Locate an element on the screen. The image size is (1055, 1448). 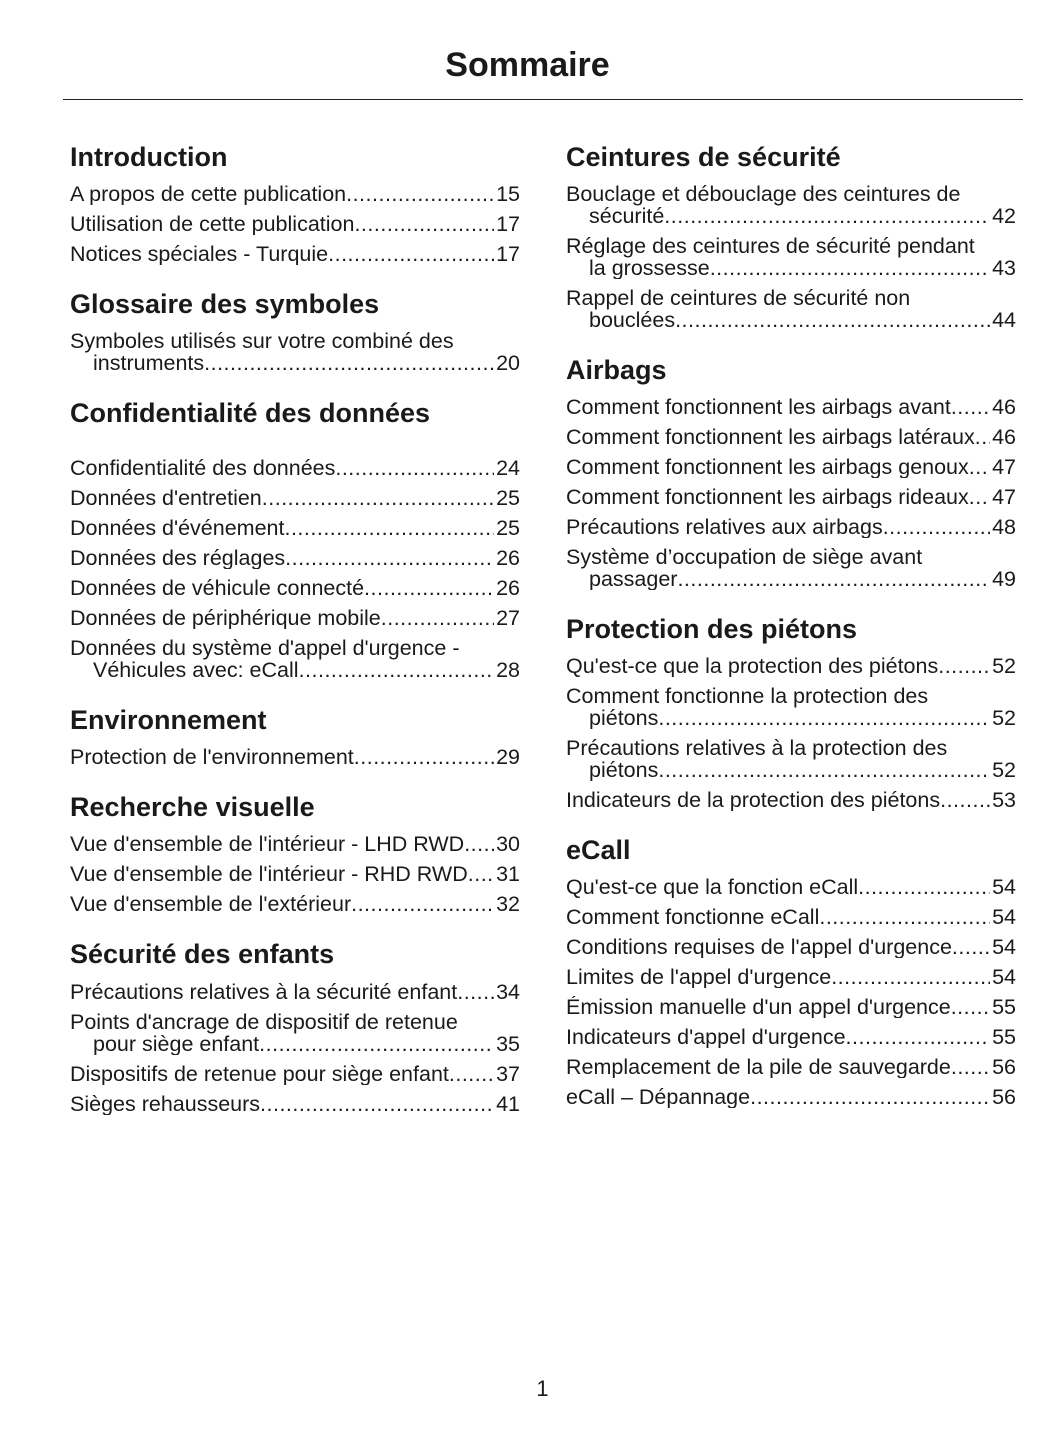
entry-title: Indicateurs de la protection des piétons is located at coordinates (753, 800).